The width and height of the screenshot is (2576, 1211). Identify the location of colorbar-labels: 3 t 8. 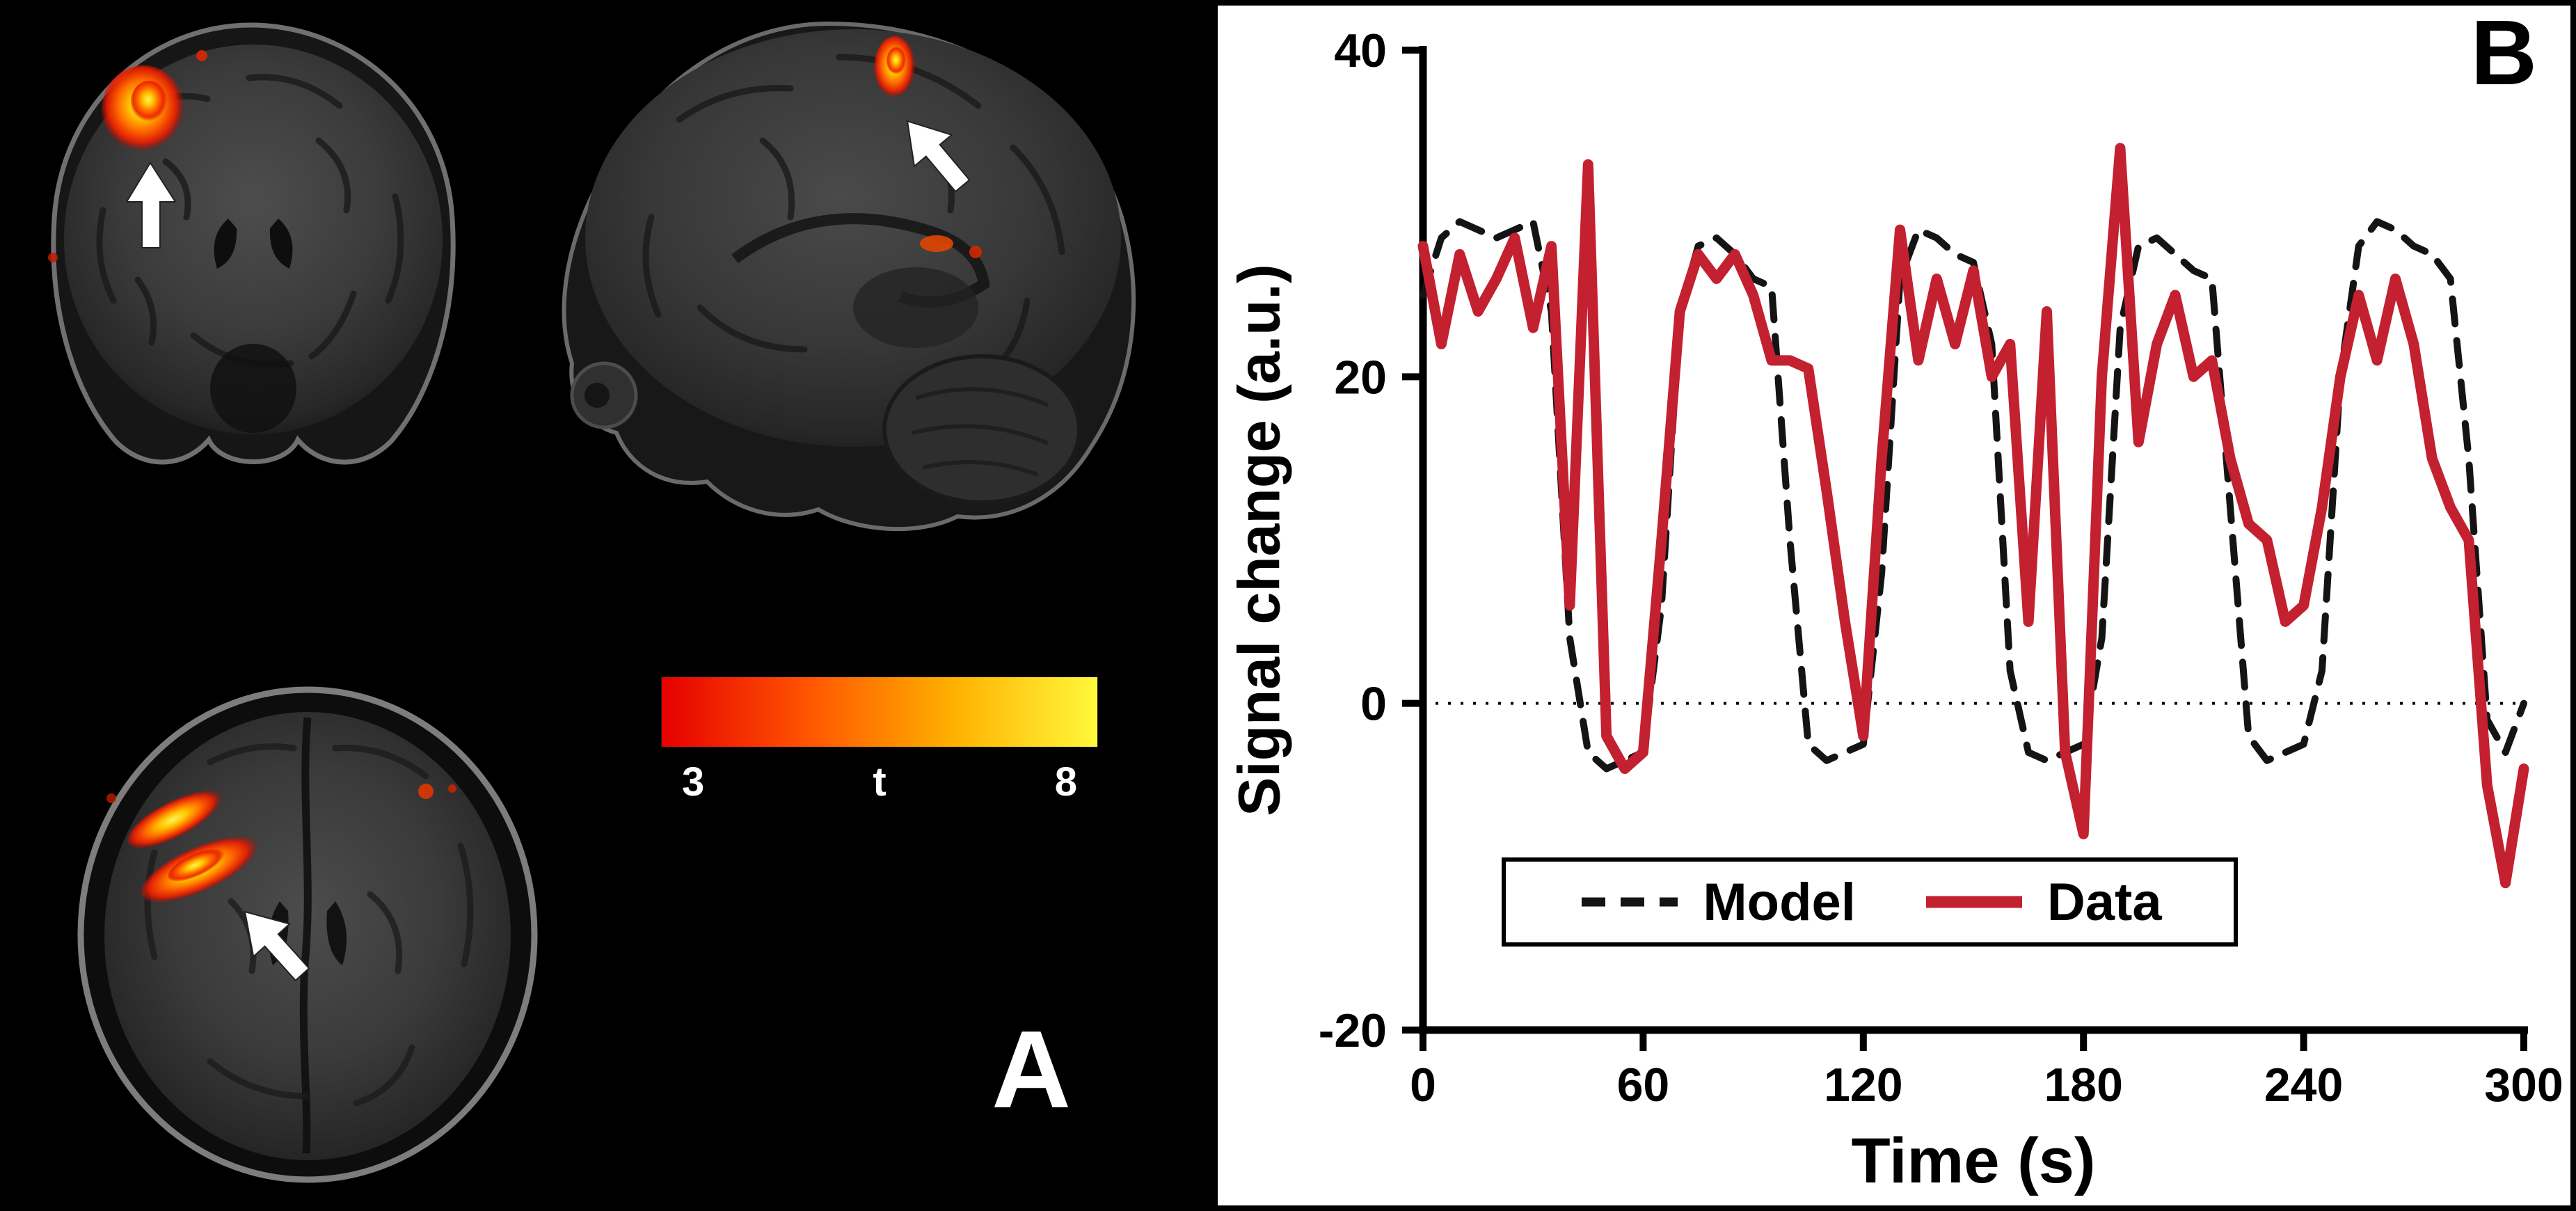
(879, 782).